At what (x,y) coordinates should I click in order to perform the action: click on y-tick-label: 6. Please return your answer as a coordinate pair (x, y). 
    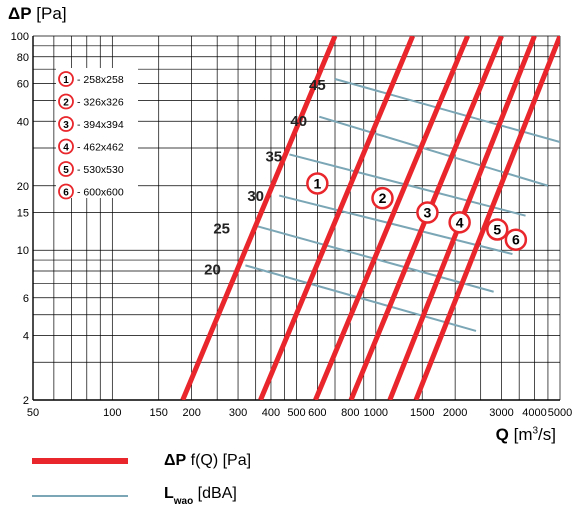
    Looking at the image, I should click on (26, 299).